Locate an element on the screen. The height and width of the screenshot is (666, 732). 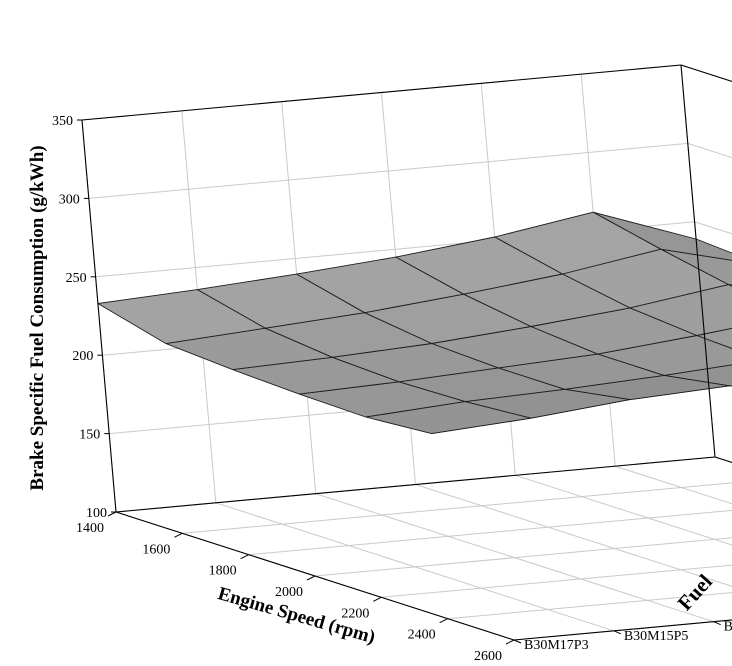
x-tick-label: 2400 is located at coordinates (422, 635).